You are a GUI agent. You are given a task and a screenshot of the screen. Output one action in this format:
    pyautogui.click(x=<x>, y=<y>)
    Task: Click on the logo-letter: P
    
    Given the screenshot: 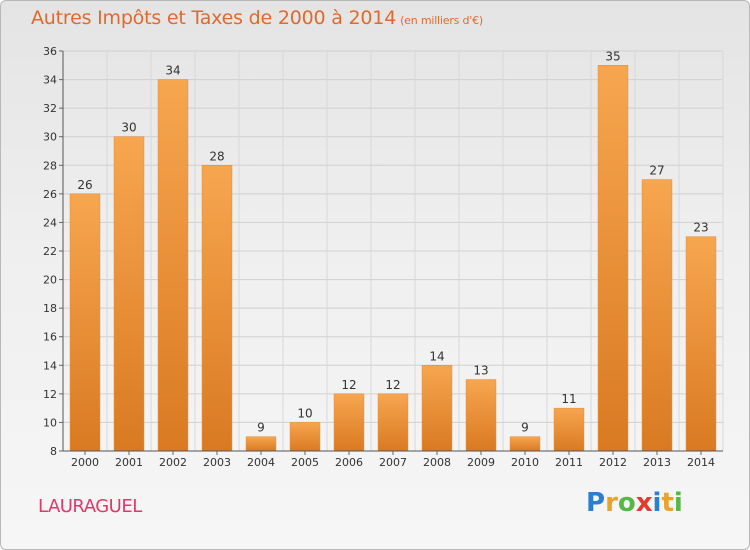 What is the action you would take?
    pyautogui.click(x=596, y=503)
    